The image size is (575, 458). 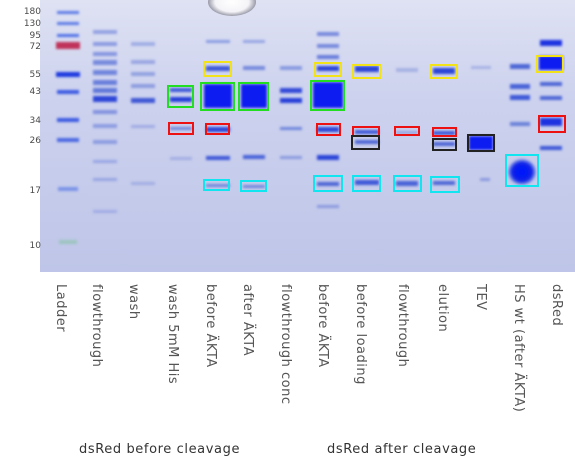 I want to click on lane-label-elution: elution, so click(x=442, y=308).